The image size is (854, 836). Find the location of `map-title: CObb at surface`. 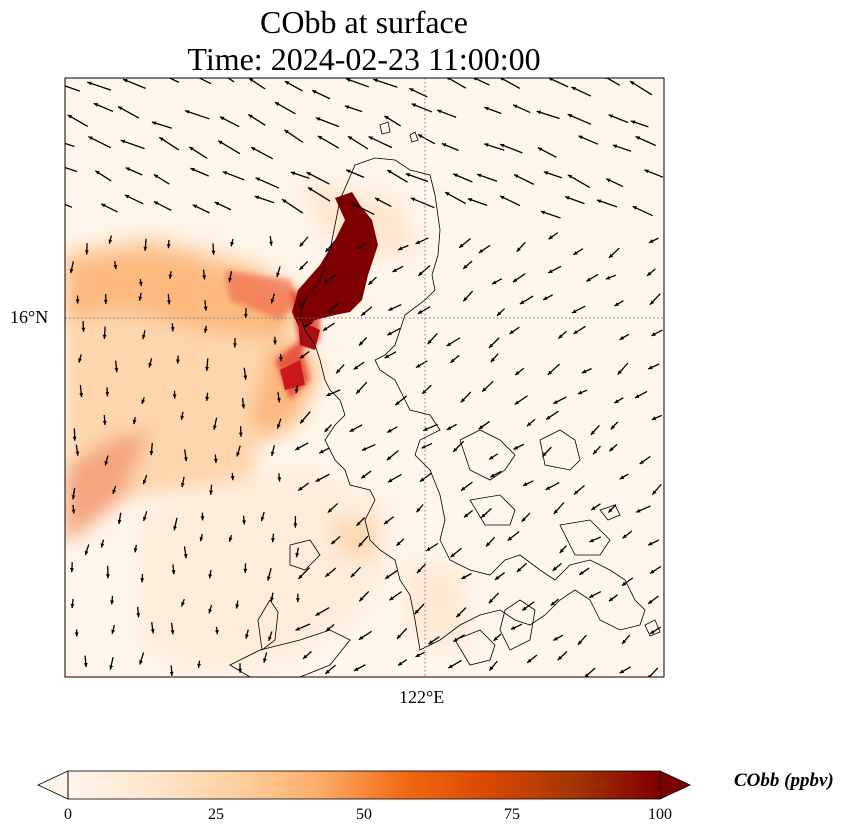

map-title: CObb at surface is located at coordinates (364, 22).